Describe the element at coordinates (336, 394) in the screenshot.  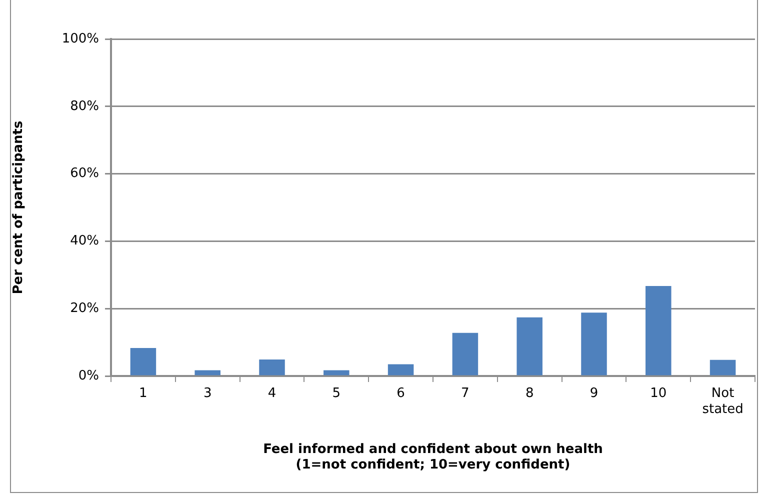
I see `x-tick-label: 5` at that location.